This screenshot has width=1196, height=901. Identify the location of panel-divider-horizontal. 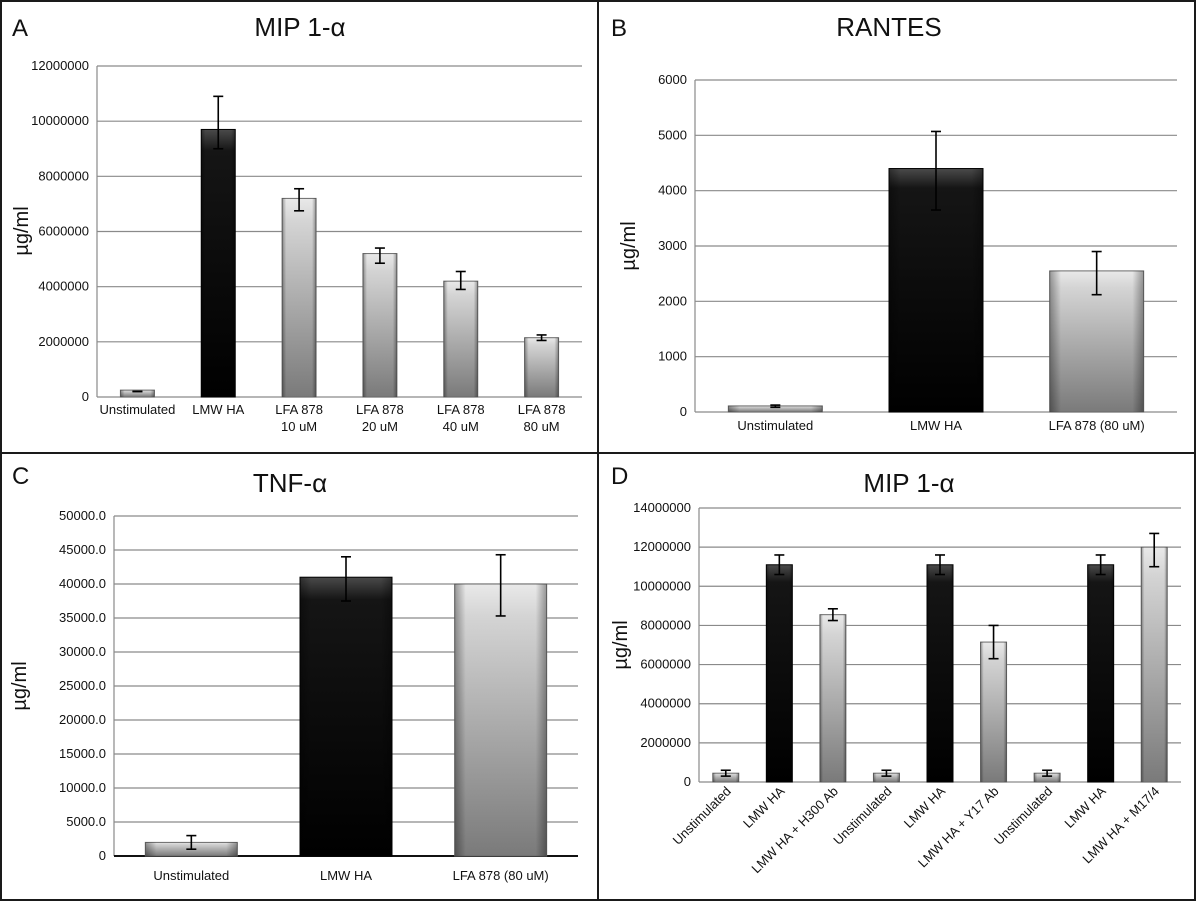
(598, 453).